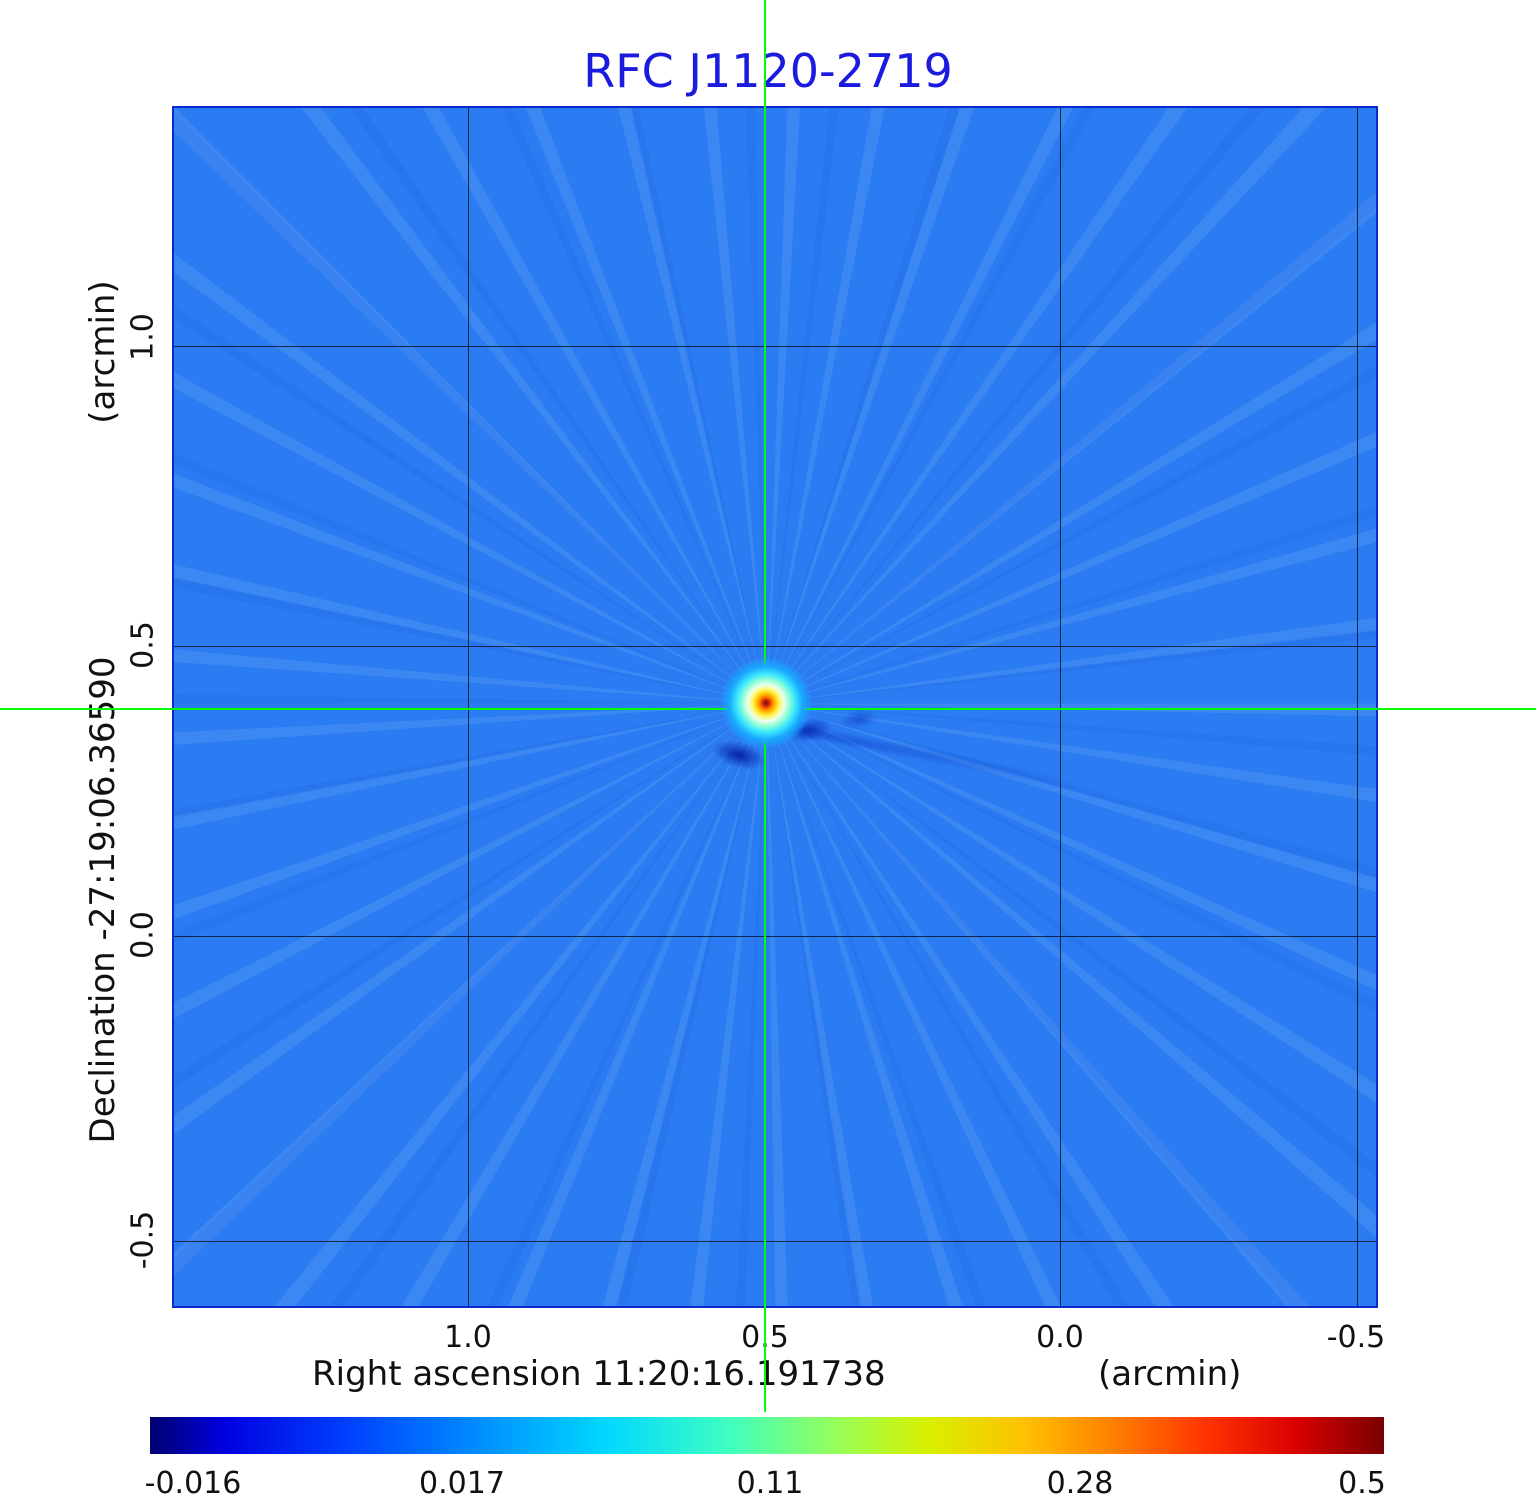 This screenshot has height=1511, width=1536. What do you see at coordinates (775, 346) in the screenshot?
I see `grid-line-y-1.0` at bounding box center [775, 346].